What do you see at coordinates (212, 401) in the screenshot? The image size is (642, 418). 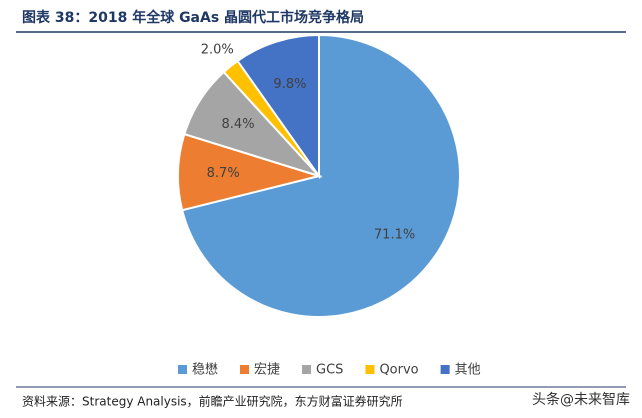 I see `source-note: 资料来源：Strategy Analysis，前瞻产业研究院，东方财富证券研究所` at bounding box center [212, 401].